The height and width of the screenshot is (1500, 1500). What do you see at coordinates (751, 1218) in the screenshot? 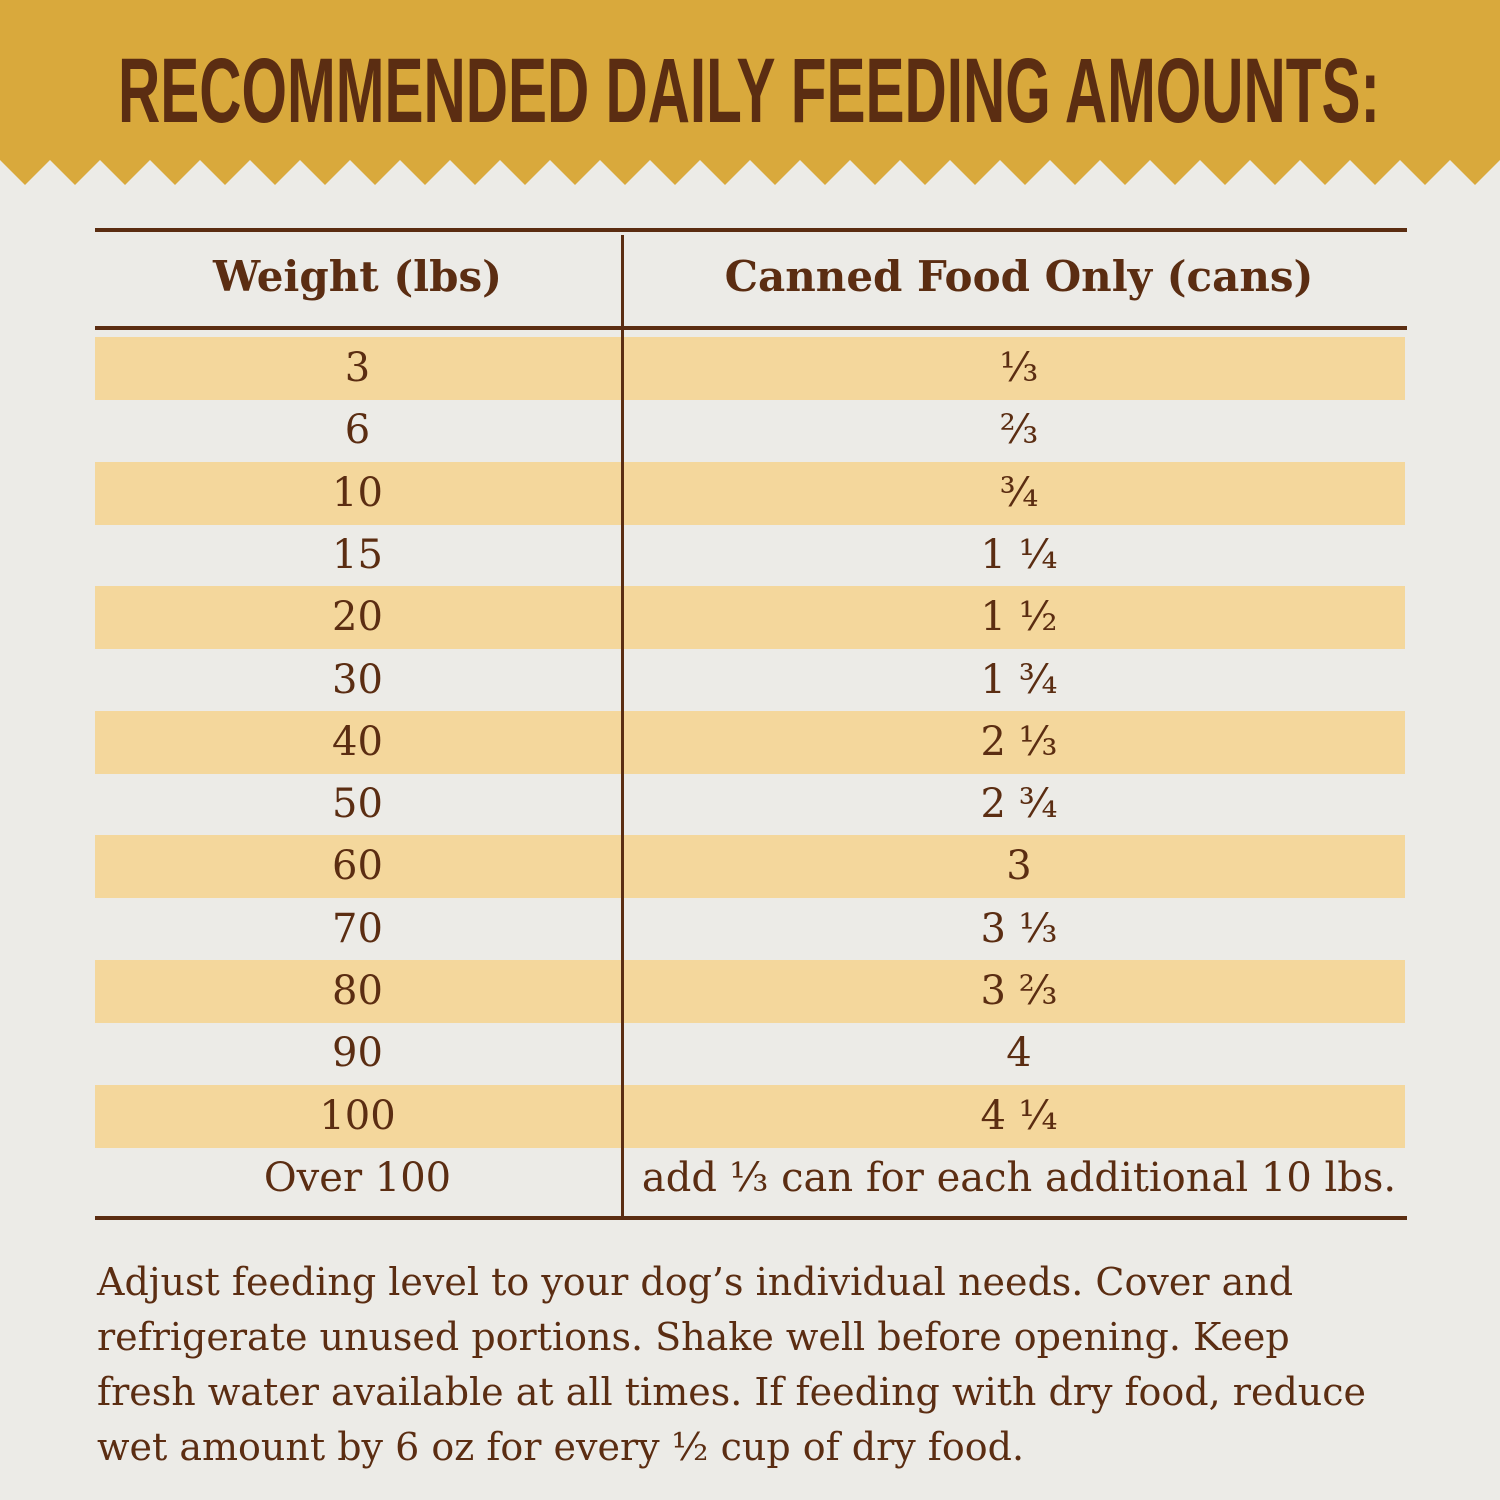
I see `rule-bottom` at bounding box center [751, 1218].